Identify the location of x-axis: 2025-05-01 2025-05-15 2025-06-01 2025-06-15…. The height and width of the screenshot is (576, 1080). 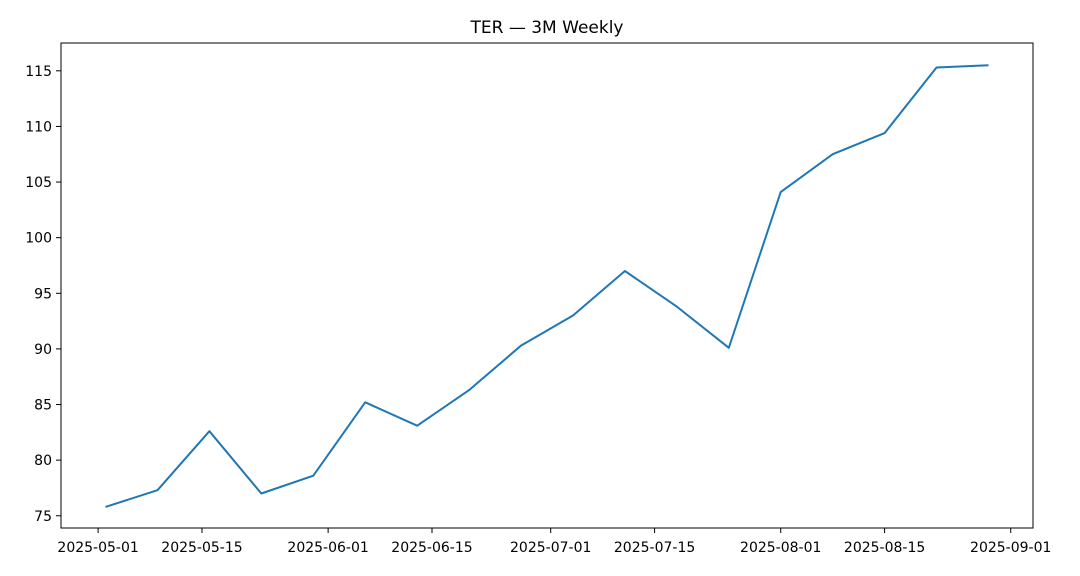
(554, 542).